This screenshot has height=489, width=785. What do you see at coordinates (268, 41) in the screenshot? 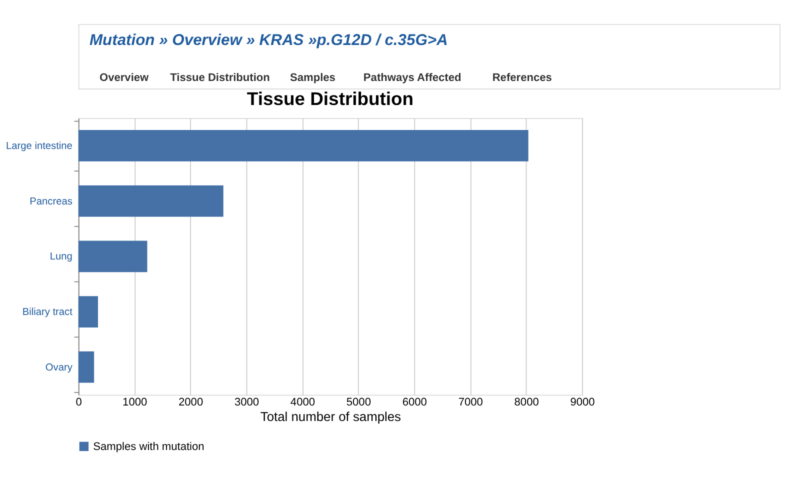
I see `text: Mutation » Overview » KRAS »p.G12D / c.35G>A` at bounding box center [268, 41].